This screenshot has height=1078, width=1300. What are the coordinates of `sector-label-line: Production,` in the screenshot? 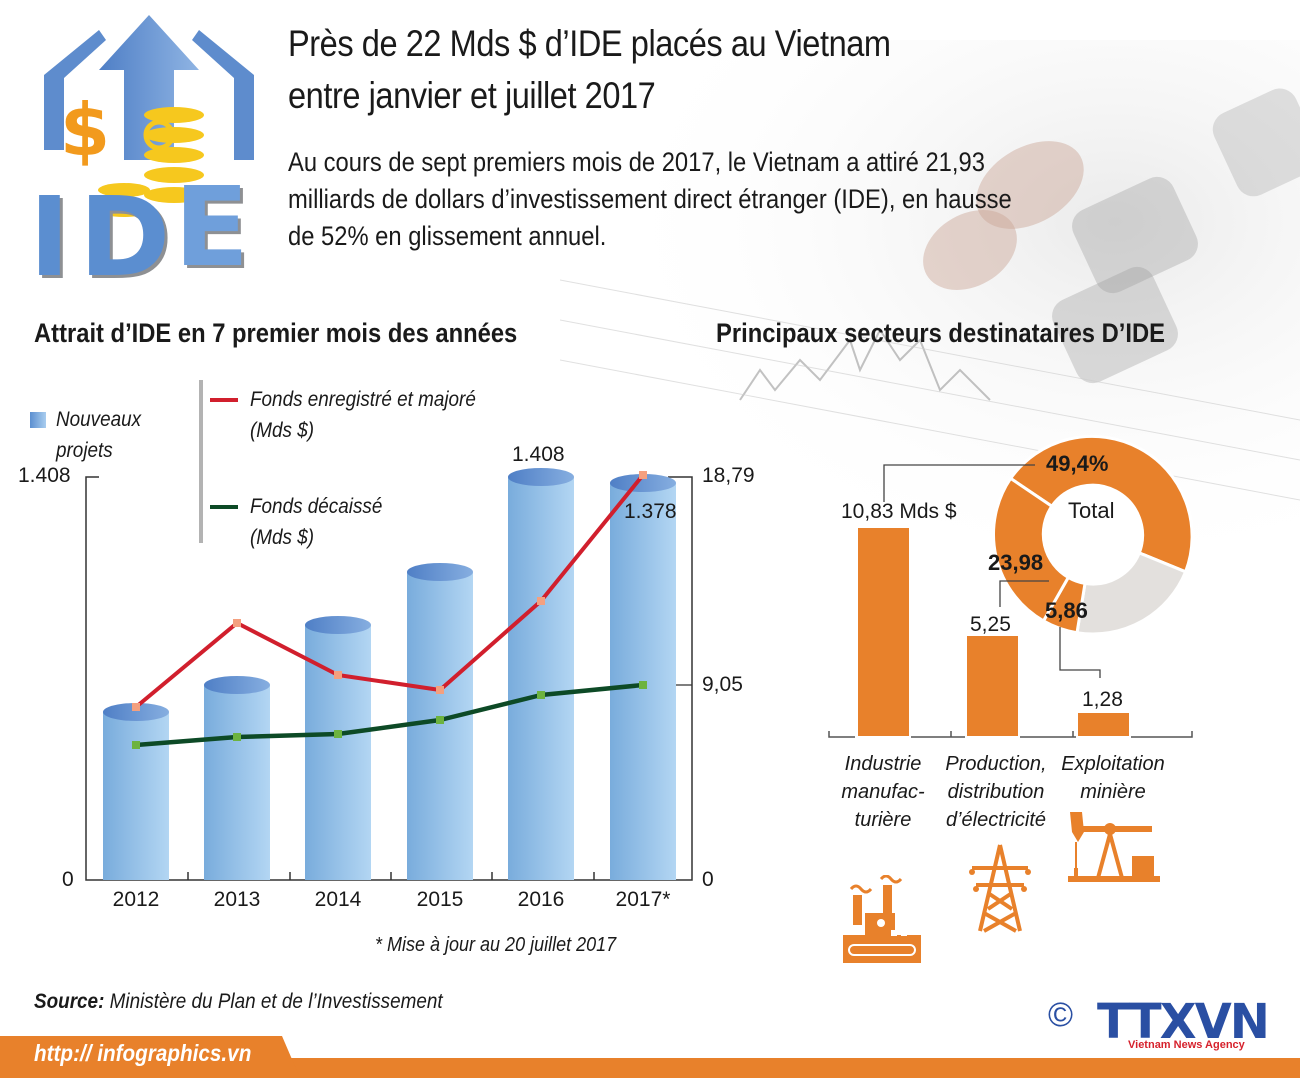 It's located at (996, 764).